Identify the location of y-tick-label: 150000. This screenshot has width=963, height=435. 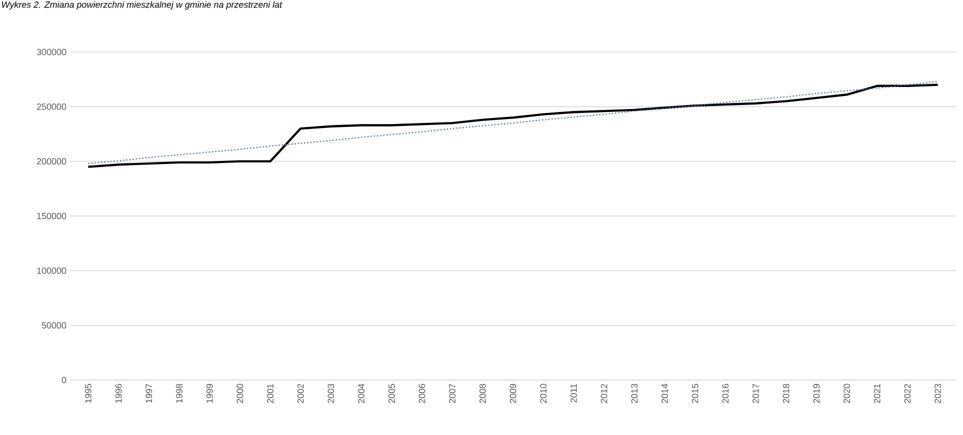
(51, 216).